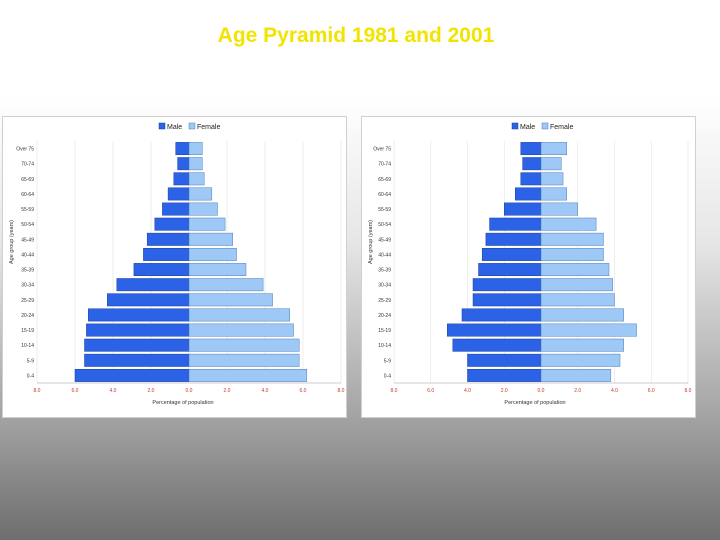 Image resolution: width=720 pixels, height=540 pixels. What do you see at coordinates (192, 126) in the screenshot?
I see `legend-female-swatch` at bounding box center [192, 126].